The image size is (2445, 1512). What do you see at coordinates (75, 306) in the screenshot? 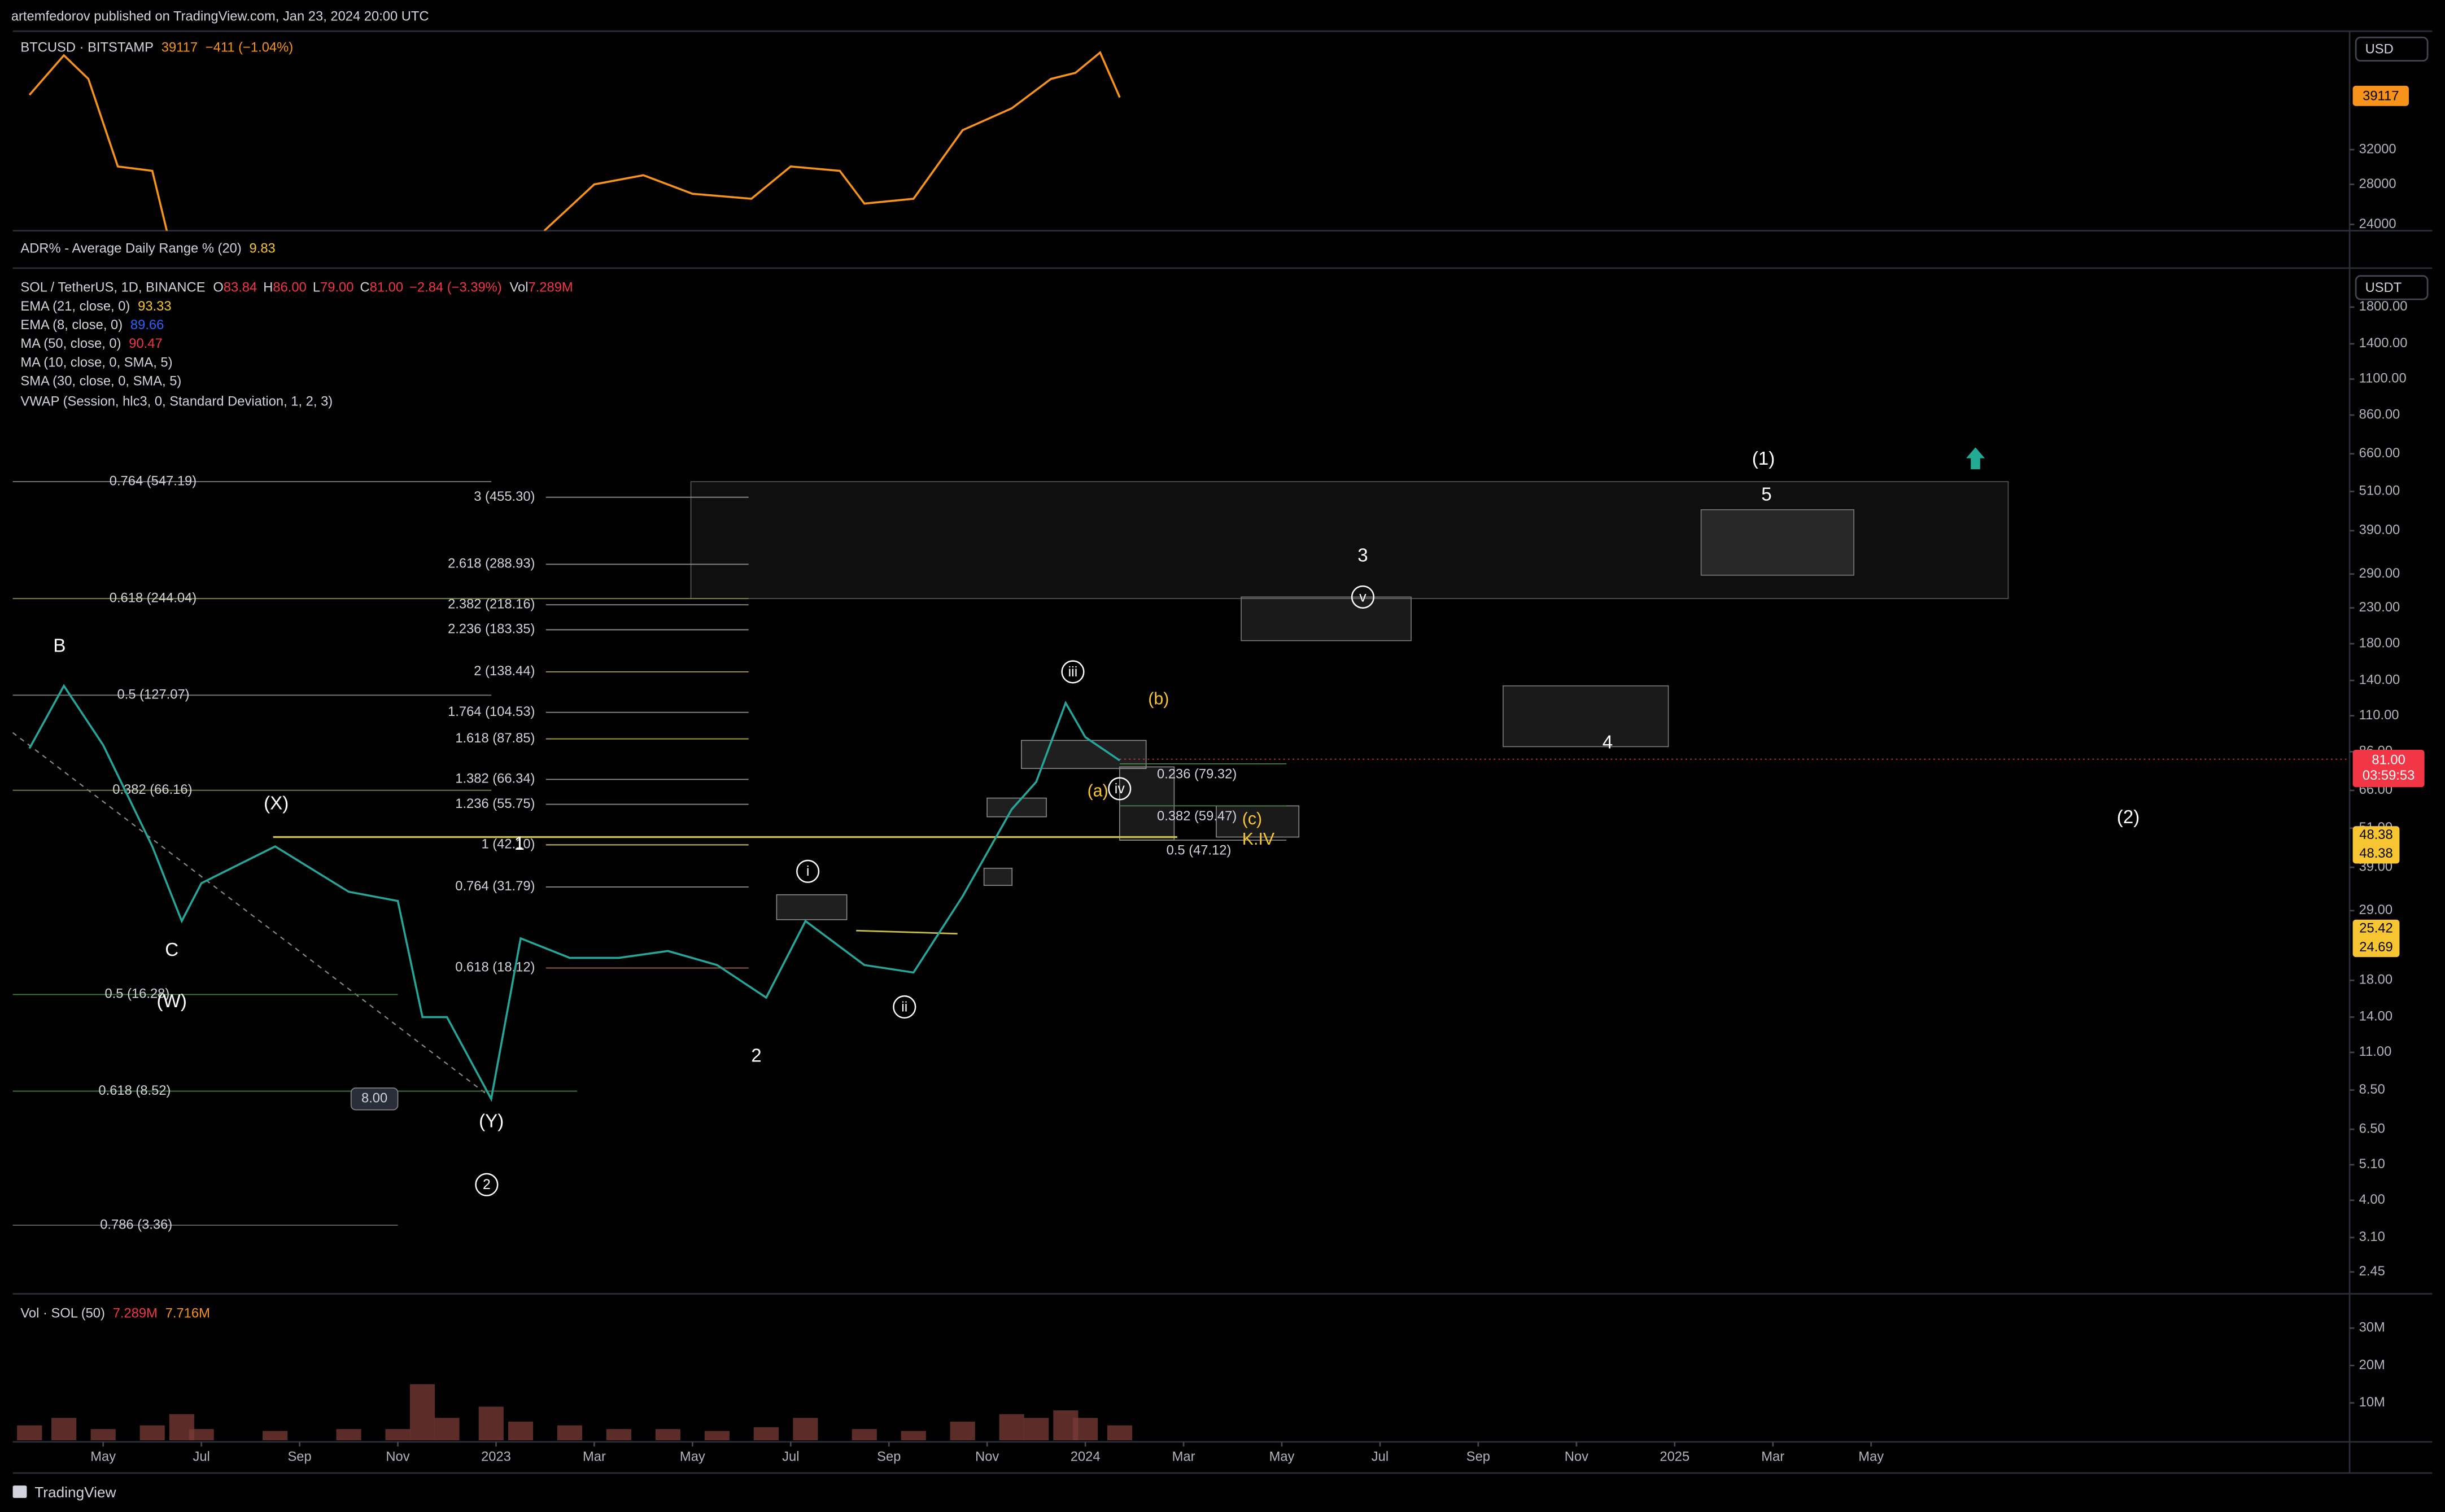
I see `indicator-name: EMA (21, close, 0)` at bounding box center [75, 306].